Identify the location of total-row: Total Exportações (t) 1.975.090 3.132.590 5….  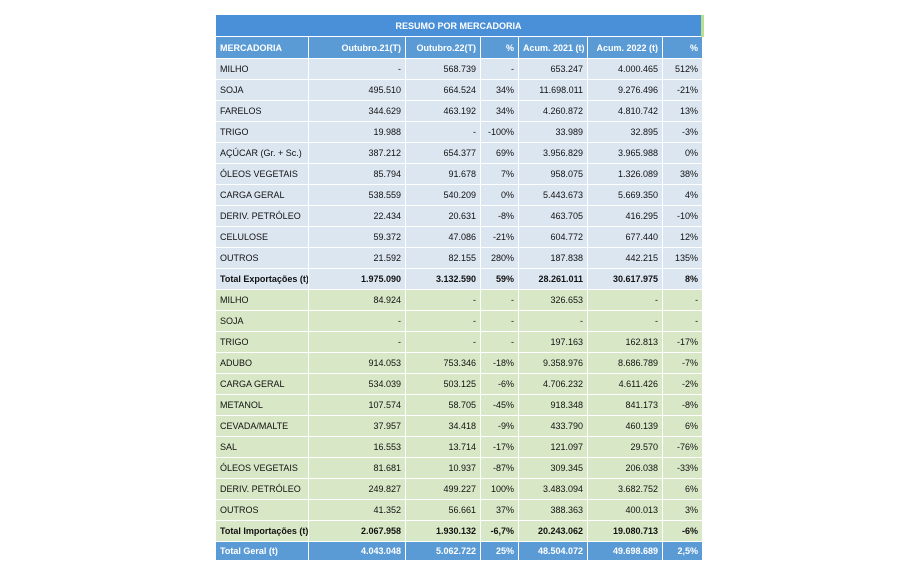
(459, 279).